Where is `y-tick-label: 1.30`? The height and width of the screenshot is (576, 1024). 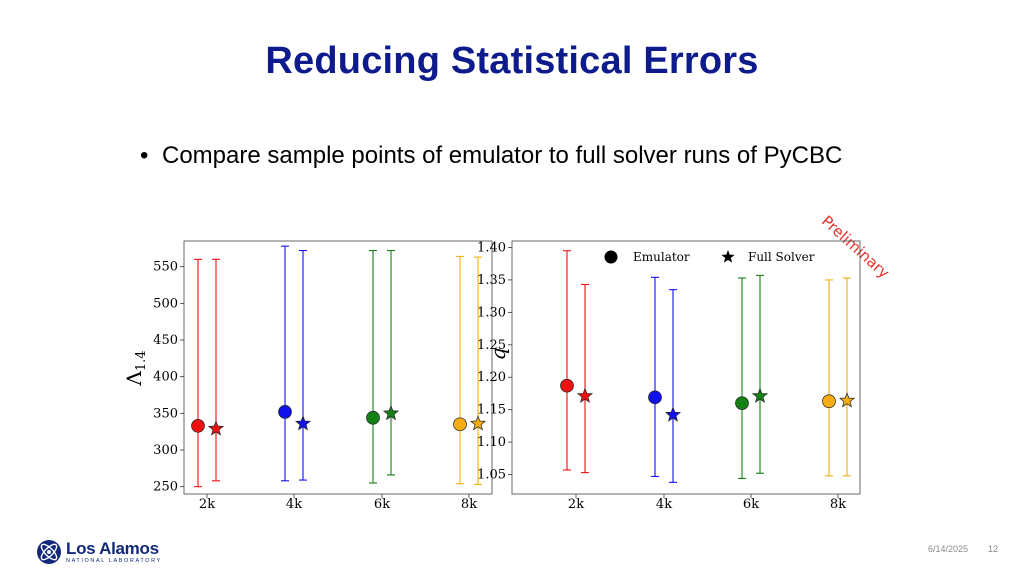
y-tick-label: 1.30 is located at coordinates (491, 312).